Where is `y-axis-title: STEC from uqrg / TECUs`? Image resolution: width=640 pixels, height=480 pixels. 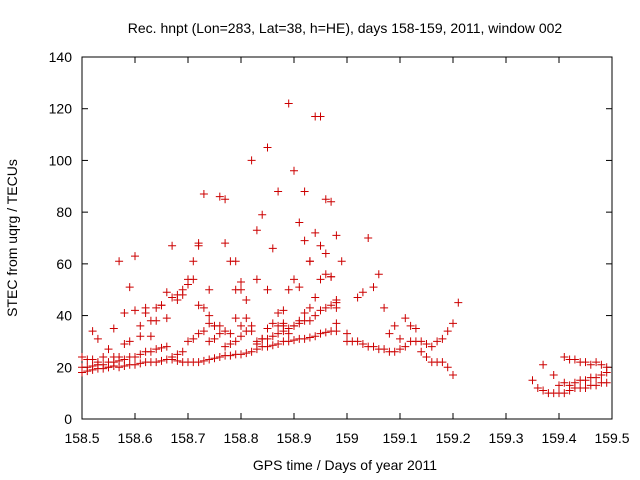
y-axis-title: STEC from uqrg / TECUs is located at coordinates (12, 238).